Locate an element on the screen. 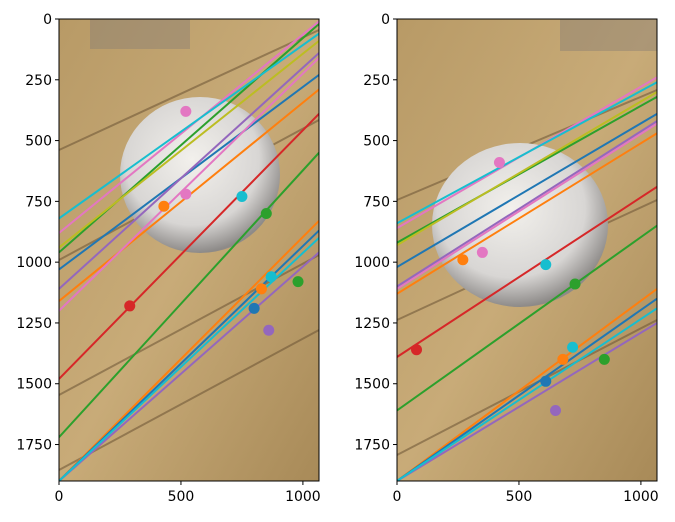 The image size is (675, 522). right-y-axis: 0 250 500 750 1000 1250 1500 1750 is located at coordinates (375, 233).